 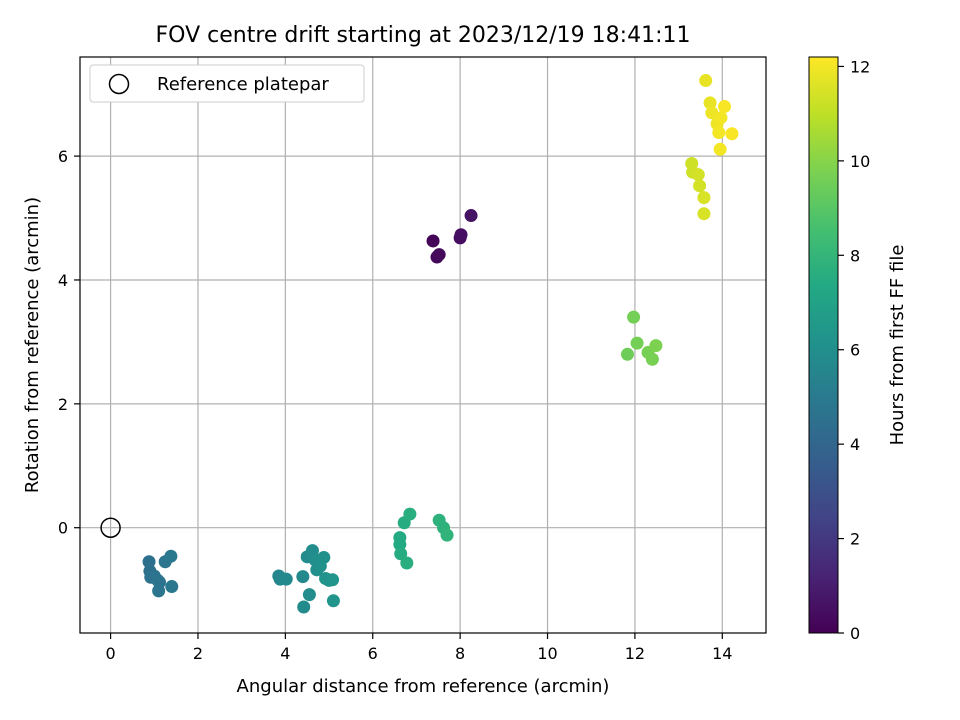 I want to click on colorbar: 0 2 4 6 8 10 12 Hours from first FF file, so click(x=858, y=349).